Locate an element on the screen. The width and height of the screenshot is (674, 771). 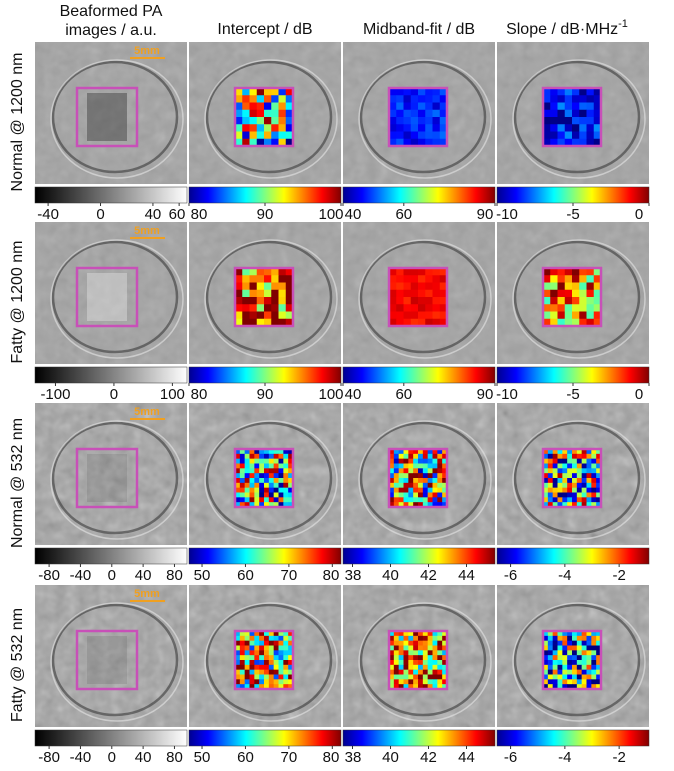
column-header: Intercept / dB is located at coordinates (264, 29).